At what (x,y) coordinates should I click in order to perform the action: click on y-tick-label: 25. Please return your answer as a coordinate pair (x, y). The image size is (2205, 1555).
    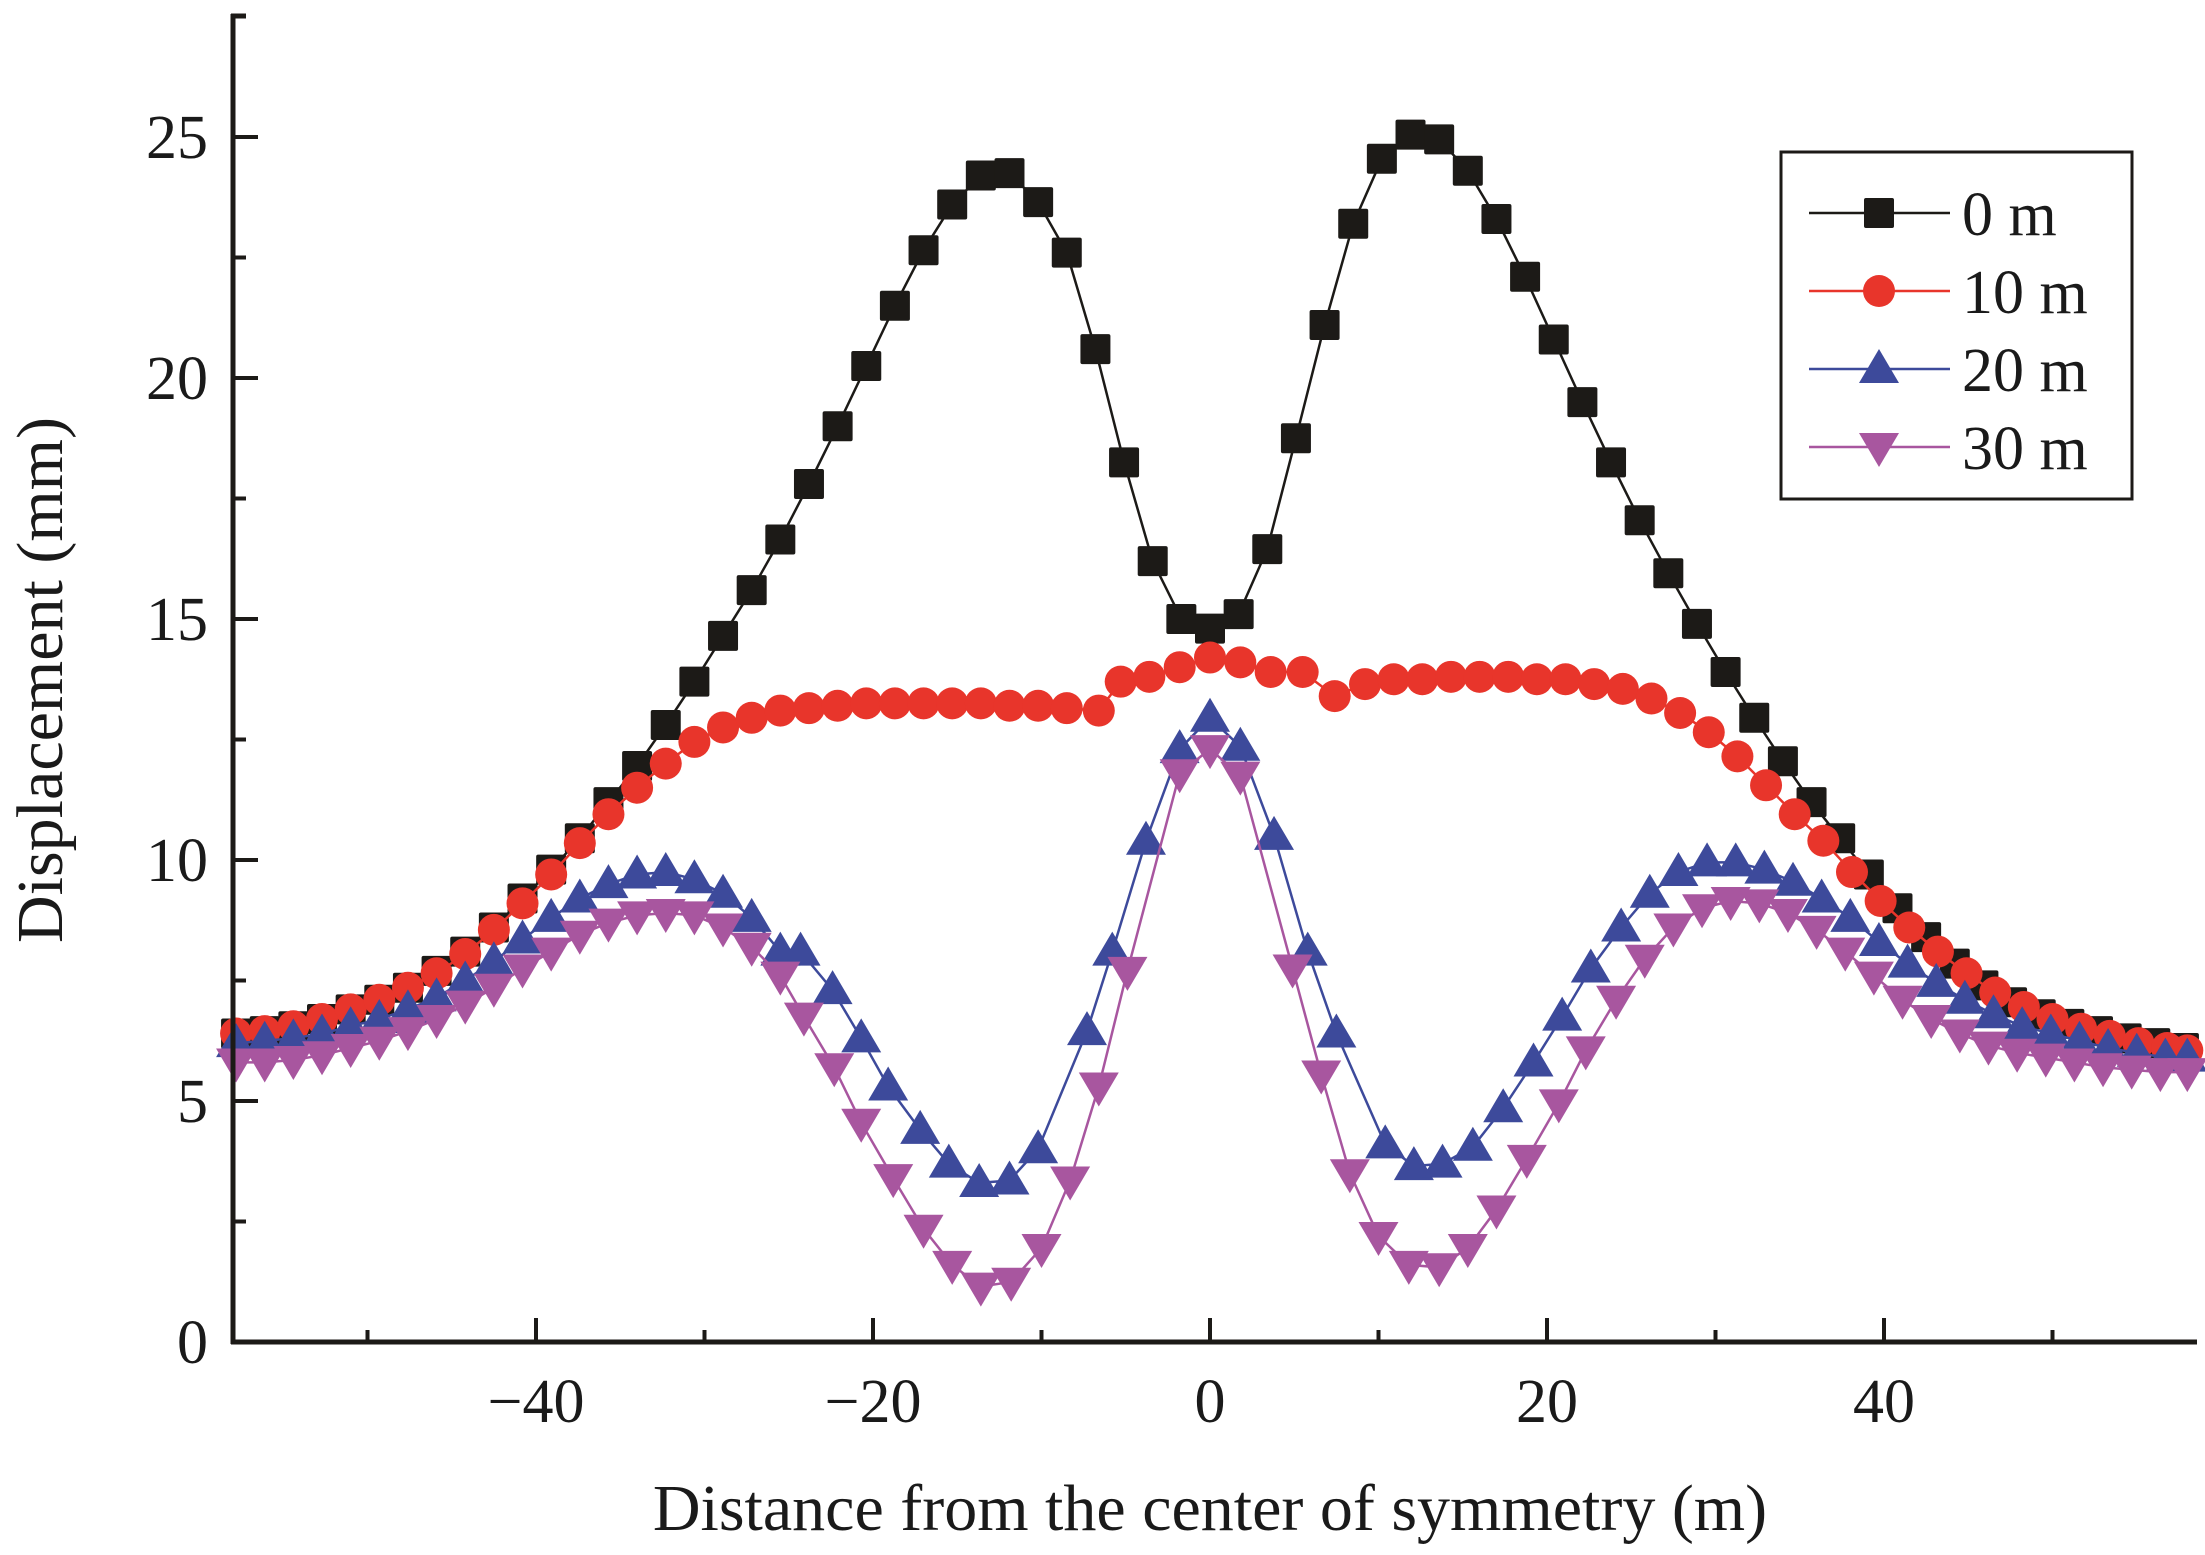
    Looking at the image, I should click on (177, 138).